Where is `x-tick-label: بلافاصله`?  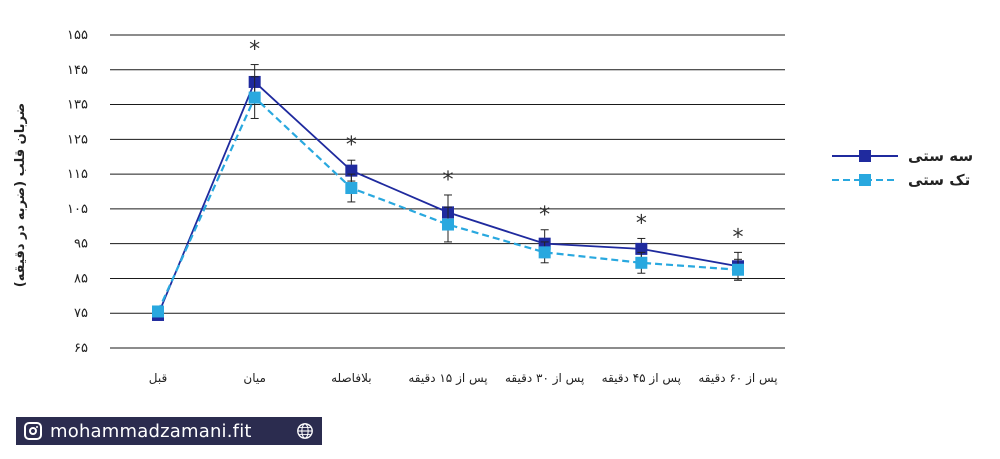 x-tick-label: بلافاصله is located at coordinates (351, 378).